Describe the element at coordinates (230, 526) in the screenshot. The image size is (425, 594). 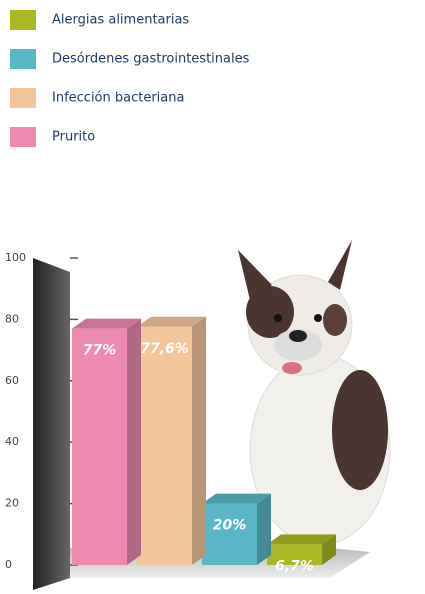
I see `value-label: 20%` at that location.